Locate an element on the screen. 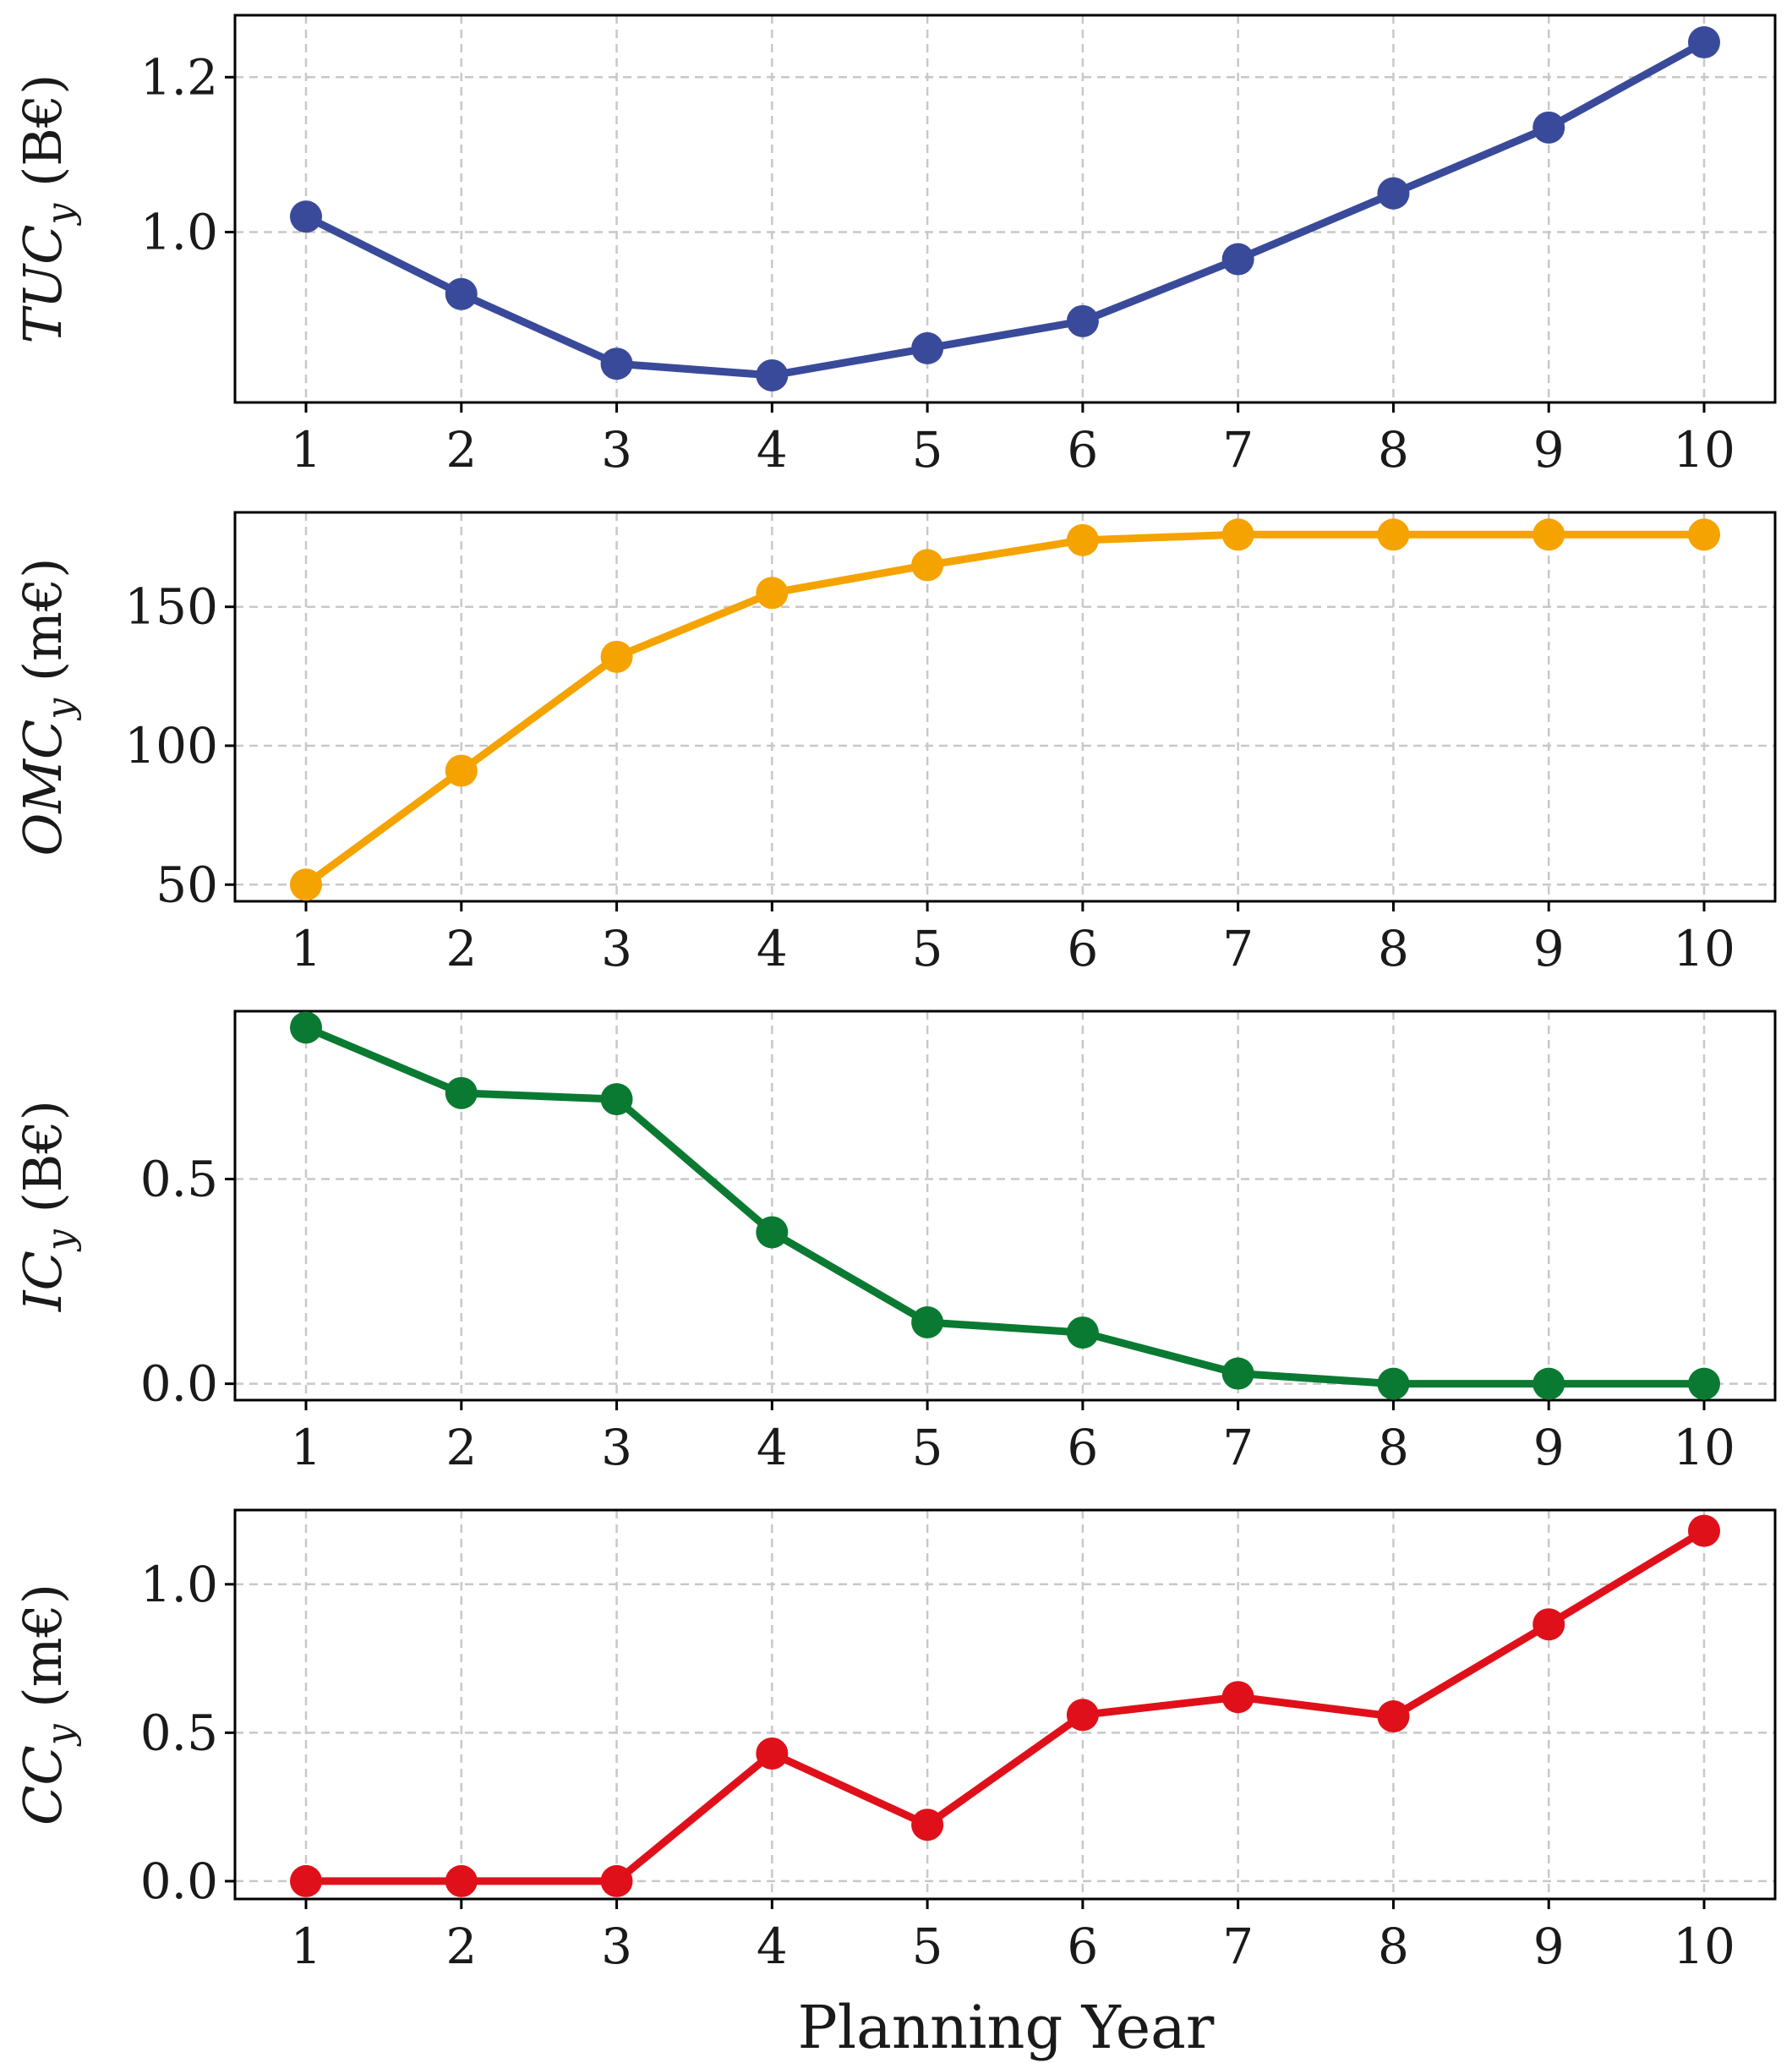 Image resolution: width=1792 pixels, height=2063 pixels. y-tick-label: 1.2 is located at coordinates (179, 77).